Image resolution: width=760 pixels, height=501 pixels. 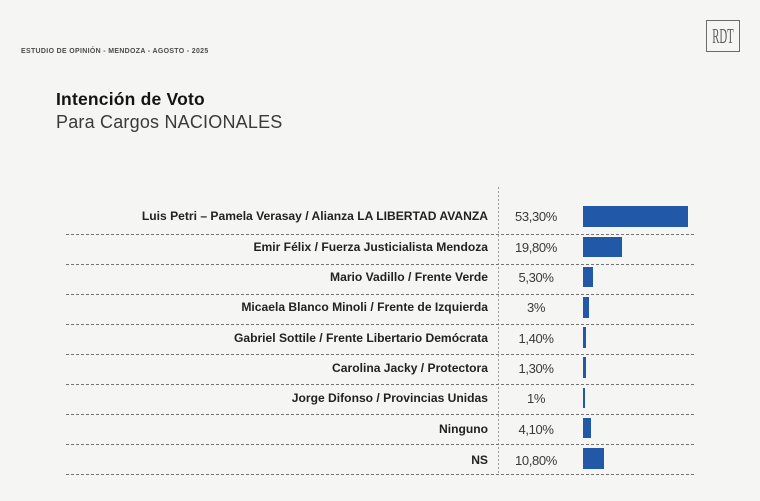 What do you see at coordinates (723, 36) in the screenshot?
I see `svg-text: RDT` at bounding box center [723, 36].